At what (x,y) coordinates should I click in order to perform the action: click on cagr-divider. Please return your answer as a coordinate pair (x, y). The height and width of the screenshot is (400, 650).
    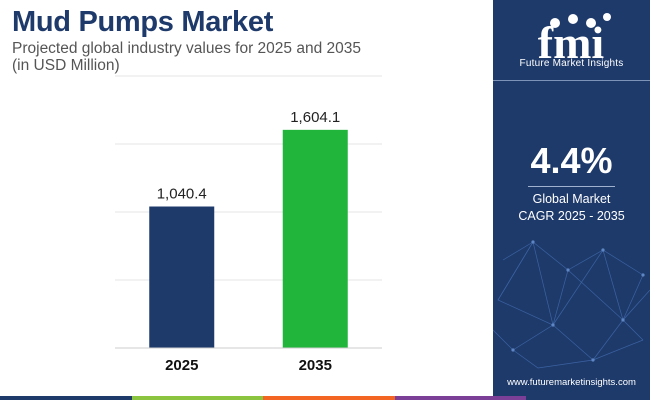
    Looking at the image, I should click on (571, 186).